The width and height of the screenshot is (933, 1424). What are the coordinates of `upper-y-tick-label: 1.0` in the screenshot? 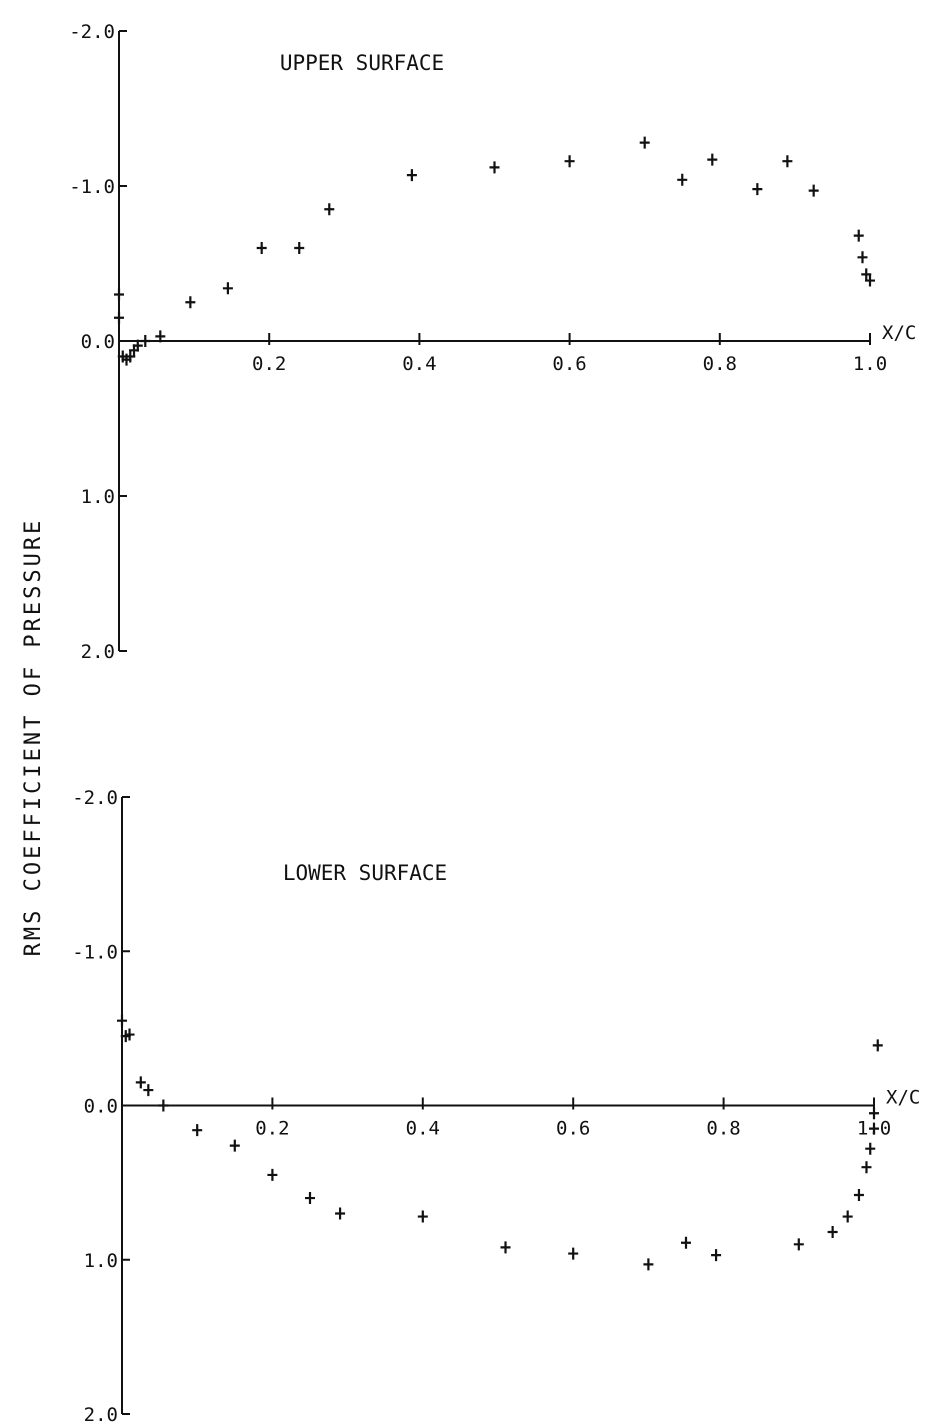 It's located at (98, 497).